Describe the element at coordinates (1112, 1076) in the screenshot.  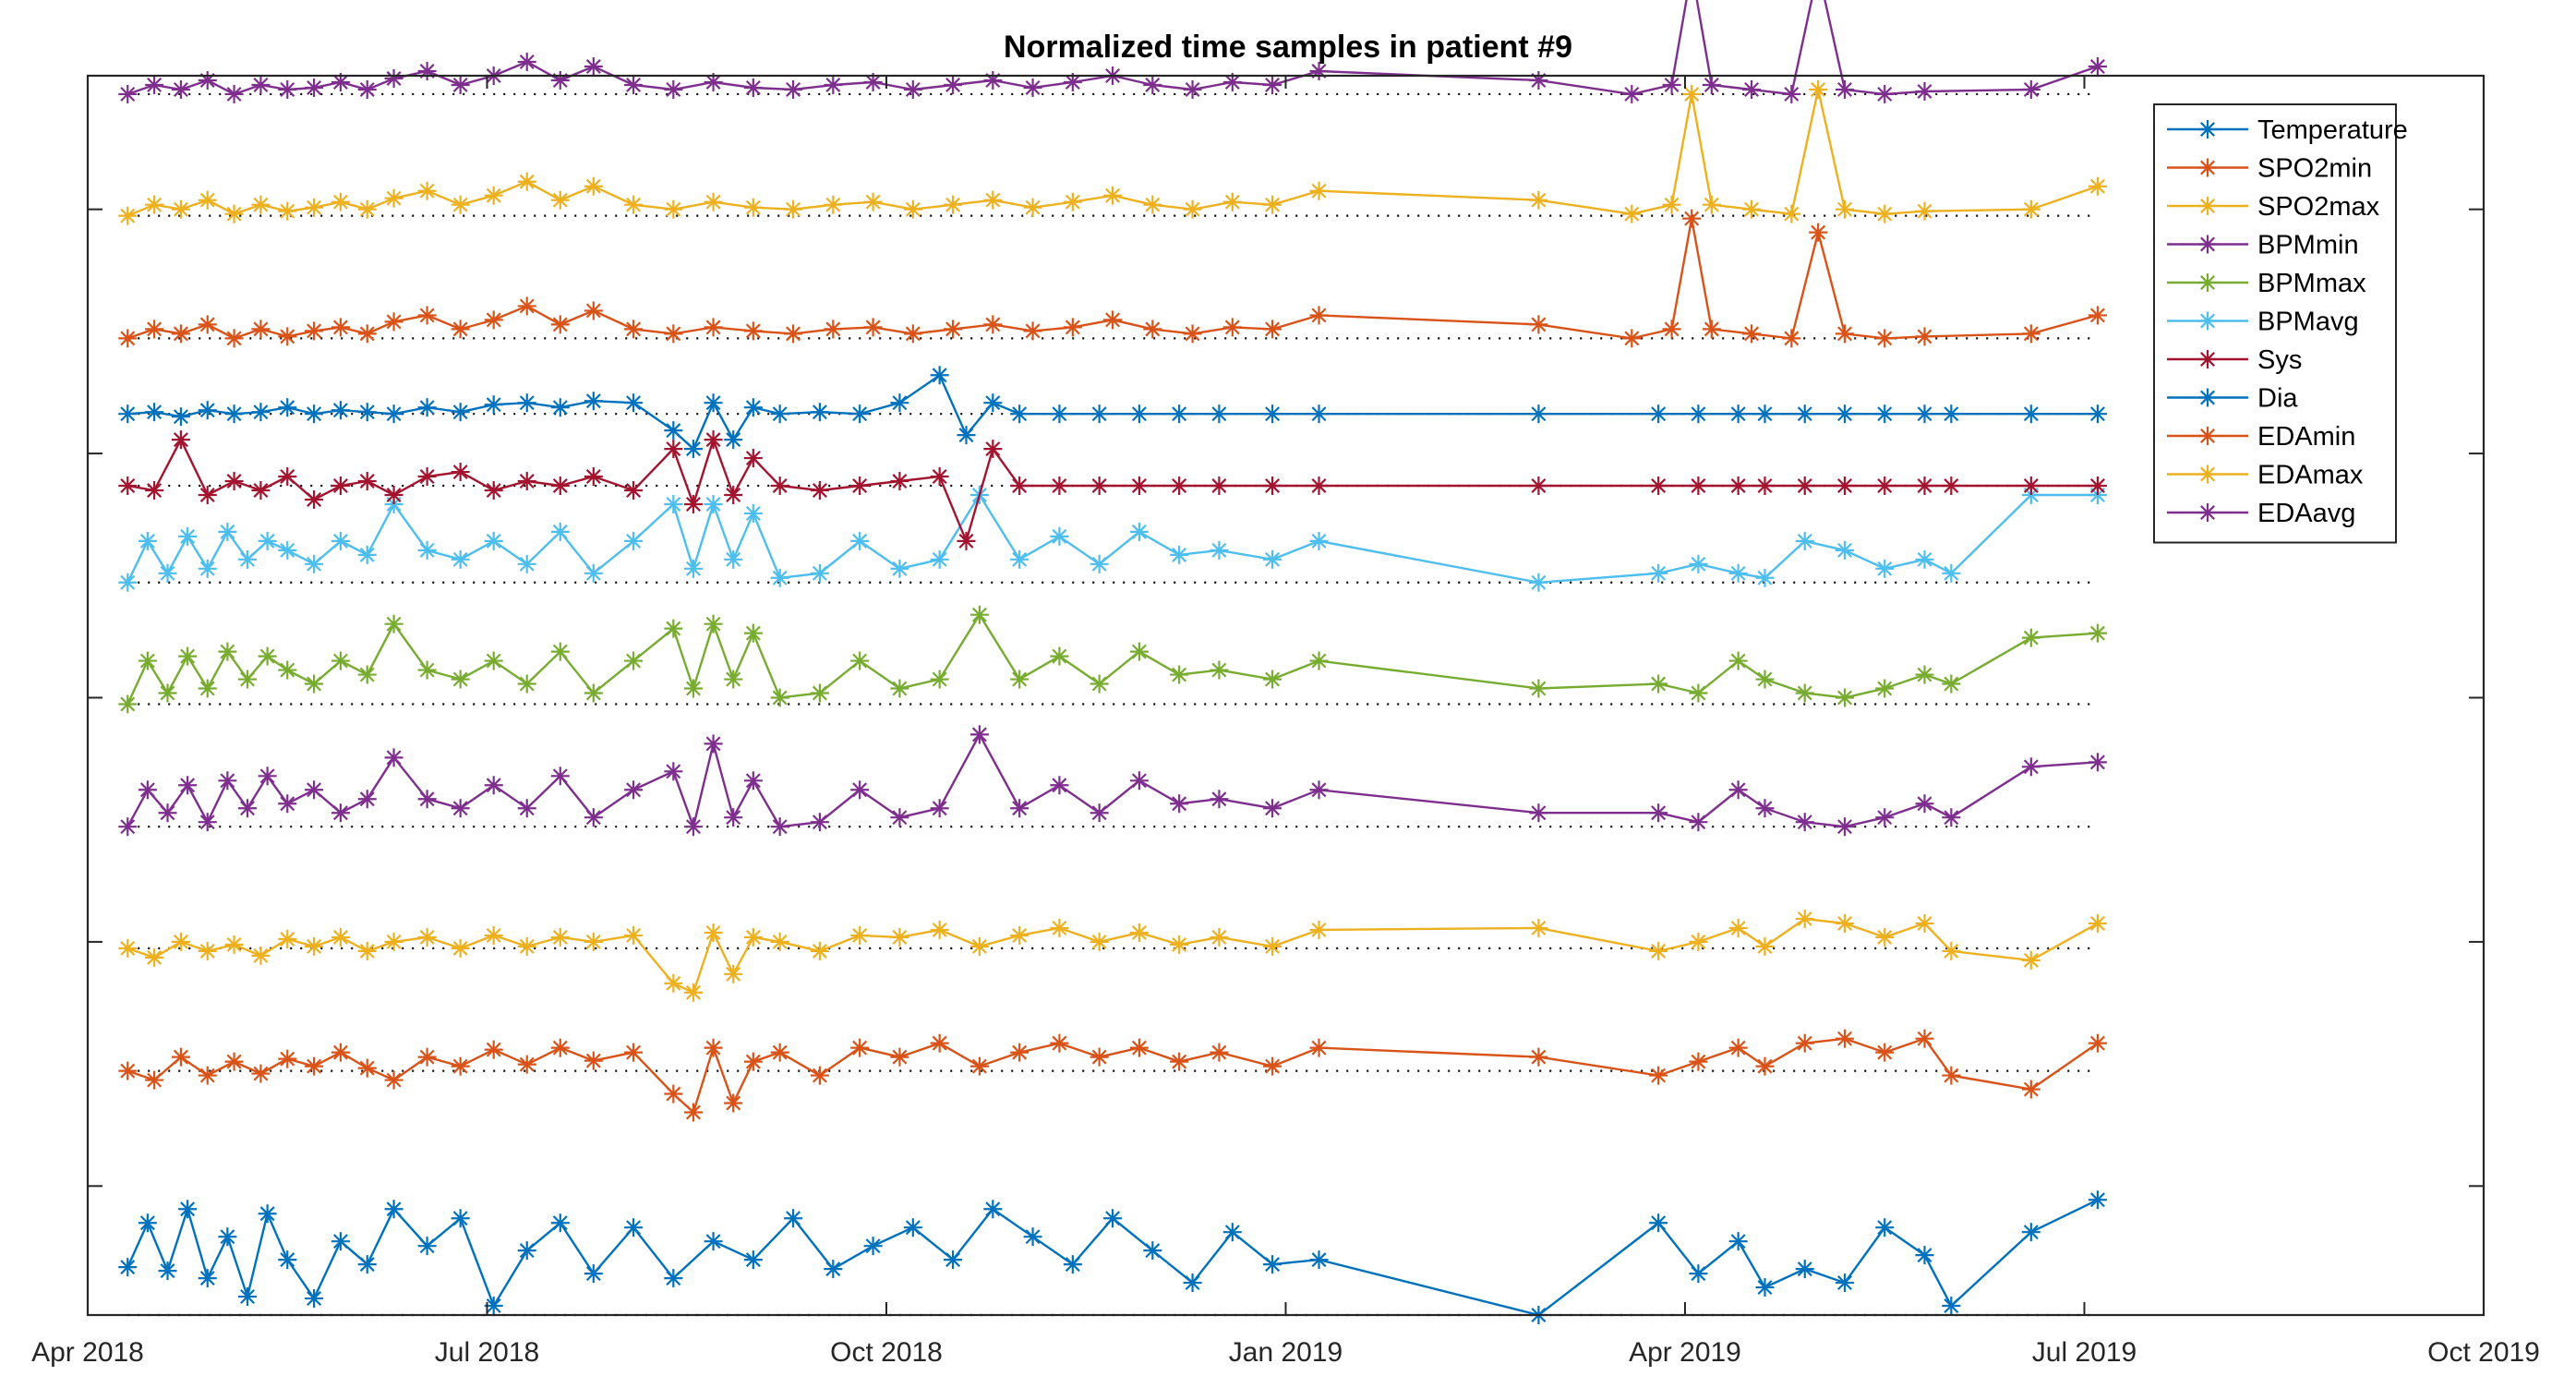
I see `series-spo2min` at that location.